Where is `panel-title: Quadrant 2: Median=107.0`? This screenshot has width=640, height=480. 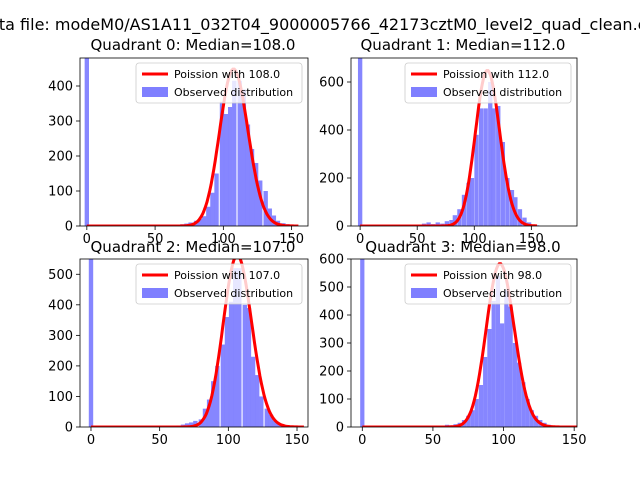 panel-title: Quadrant 2: Median=107.0 is located at coordinates (193, 247).